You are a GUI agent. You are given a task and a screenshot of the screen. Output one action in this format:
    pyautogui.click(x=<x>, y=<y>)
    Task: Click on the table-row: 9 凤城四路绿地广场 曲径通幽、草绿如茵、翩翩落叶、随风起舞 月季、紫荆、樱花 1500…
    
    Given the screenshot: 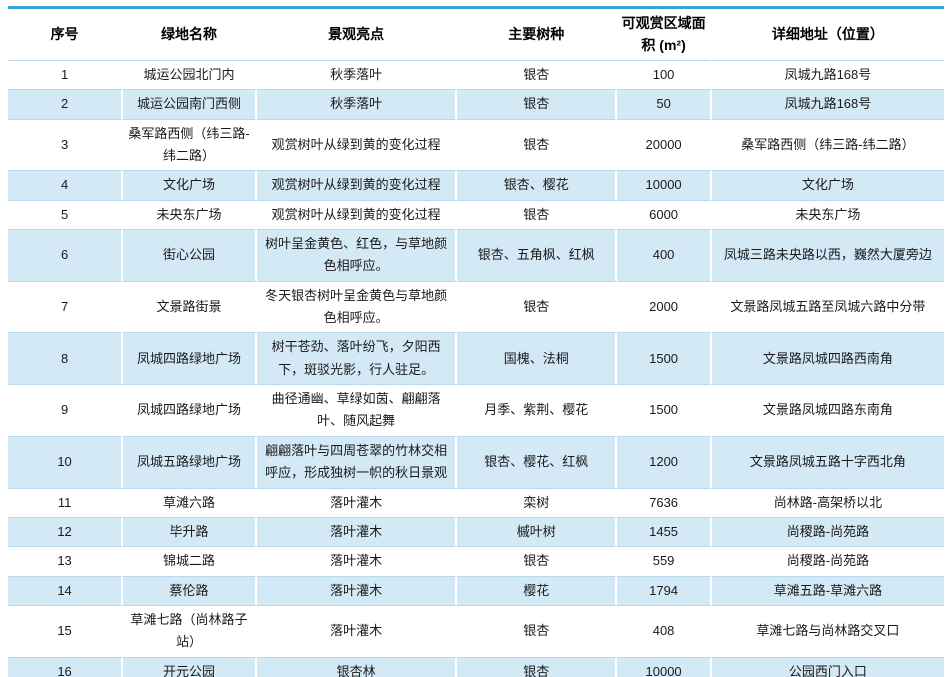 What is the action you would take?
    pyautogui.click(x=476, y=411)
    